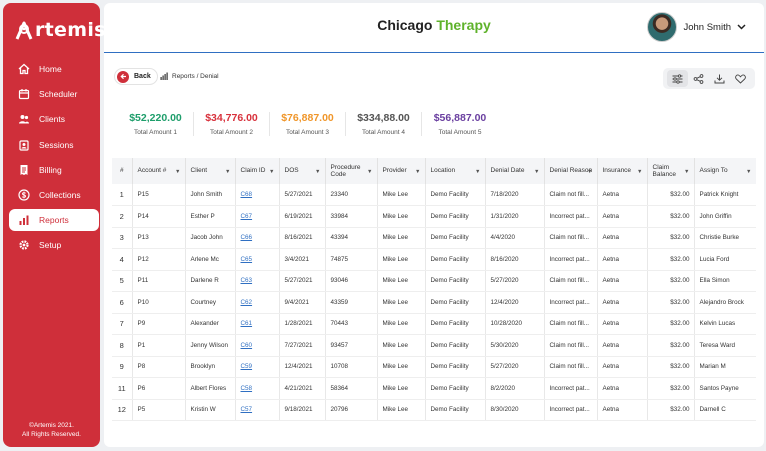 This screenshot has height=451, width=766. I want to click on copyright-line: All Rights Reserved., so click(51, 434).